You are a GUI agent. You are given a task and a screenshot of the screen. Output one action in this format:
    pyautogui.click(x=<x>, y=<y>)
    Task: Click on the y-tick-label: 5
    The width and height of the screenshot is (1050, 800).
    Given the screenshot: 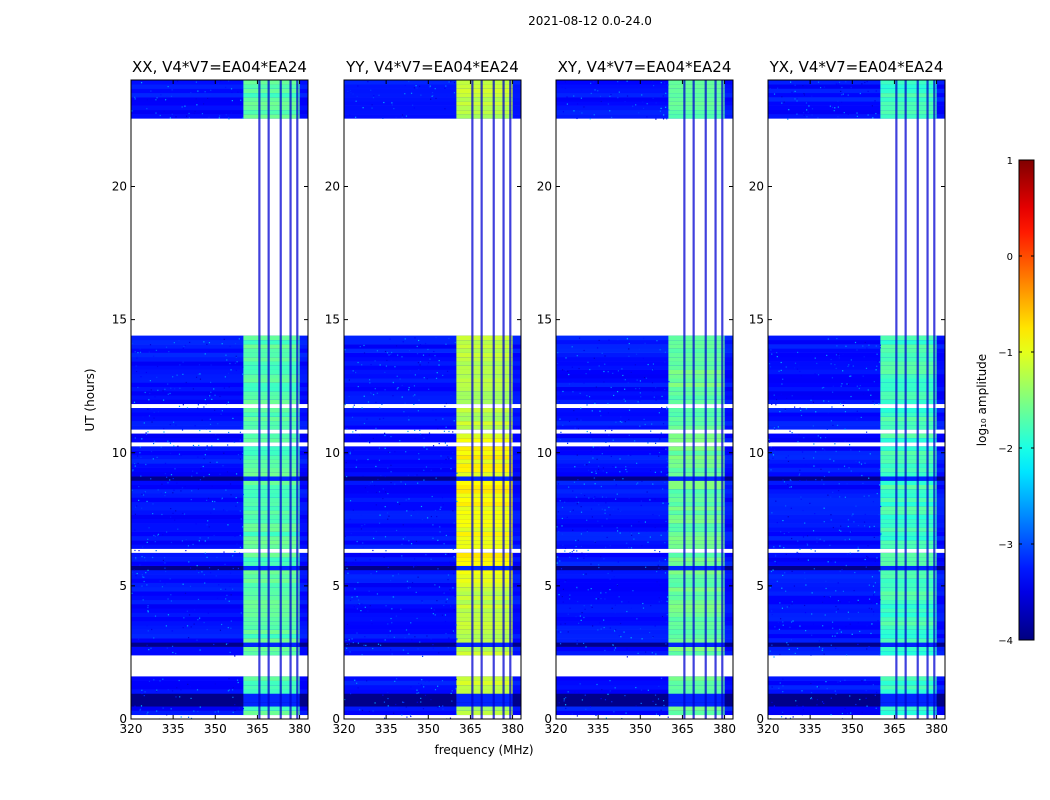 What is the action you would take?
    pyautogui.click(x=548, y=586)
    